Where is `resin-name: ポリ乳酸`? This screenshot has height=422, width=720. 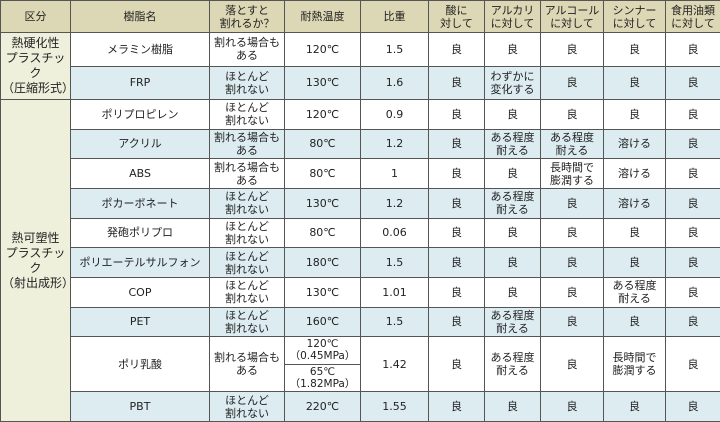
resin-name: ポリ乳酸 is located at coordinates (140, 364).